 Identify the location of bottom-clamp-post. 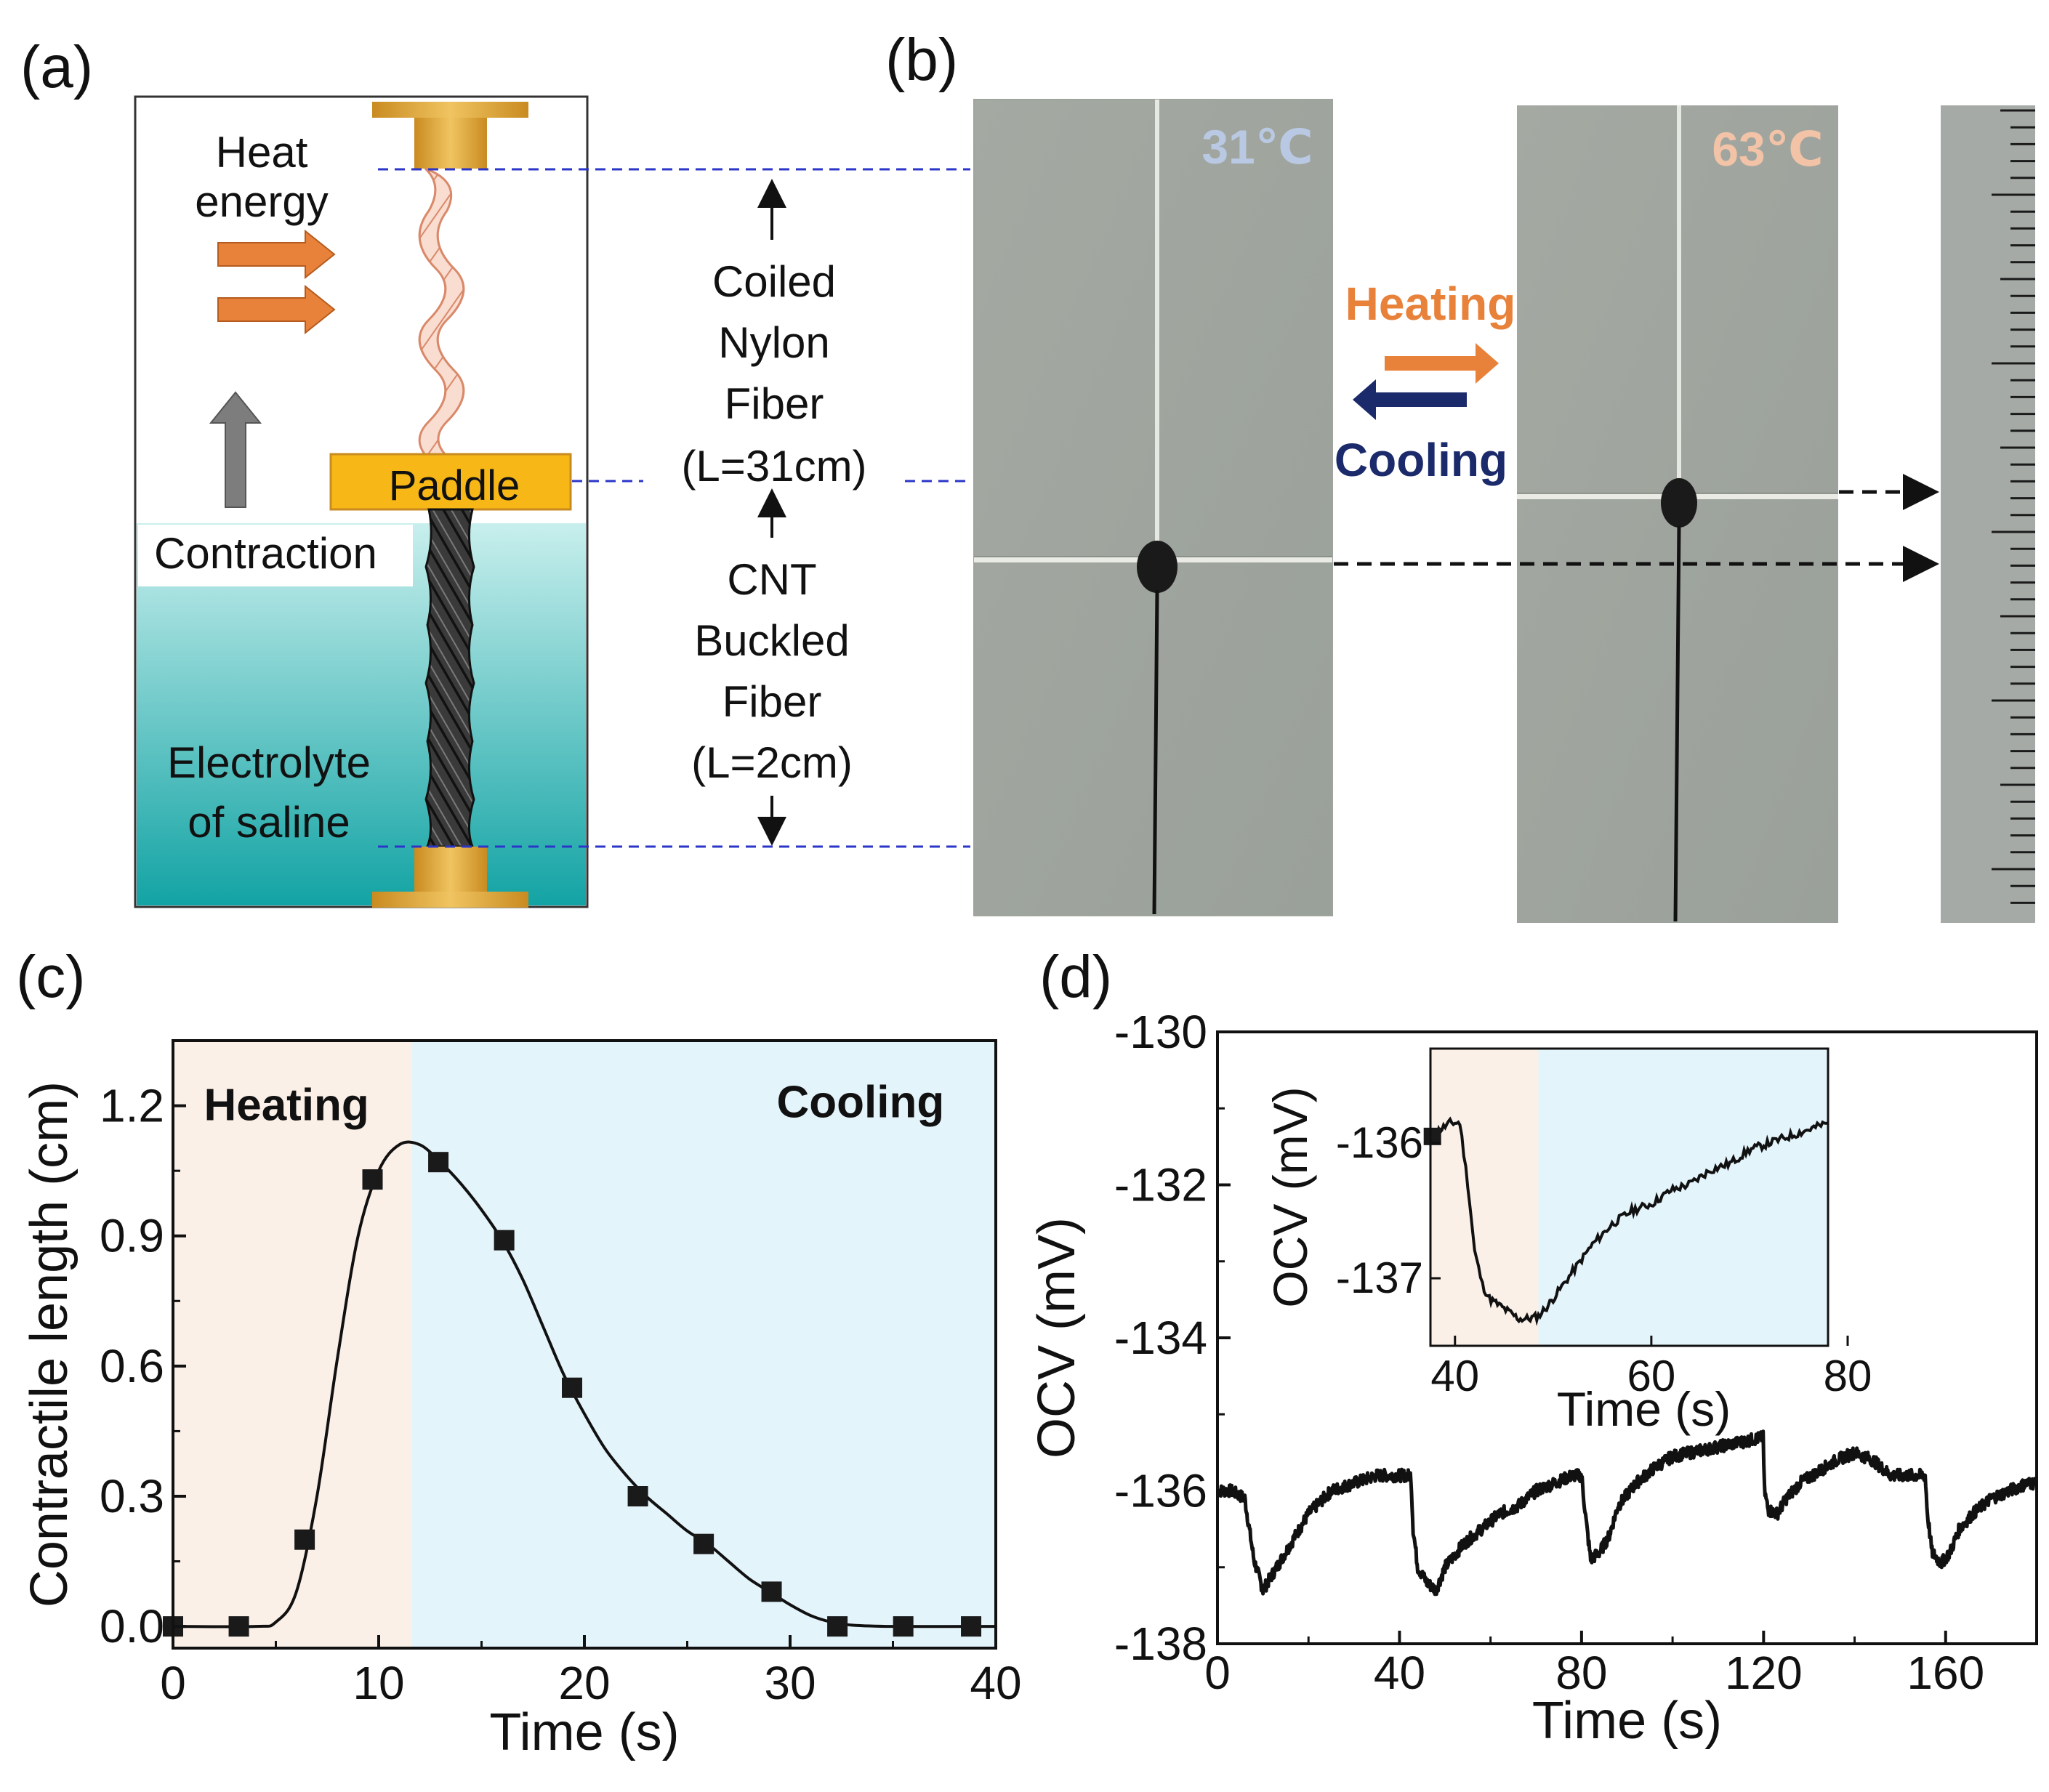
(450, 869).